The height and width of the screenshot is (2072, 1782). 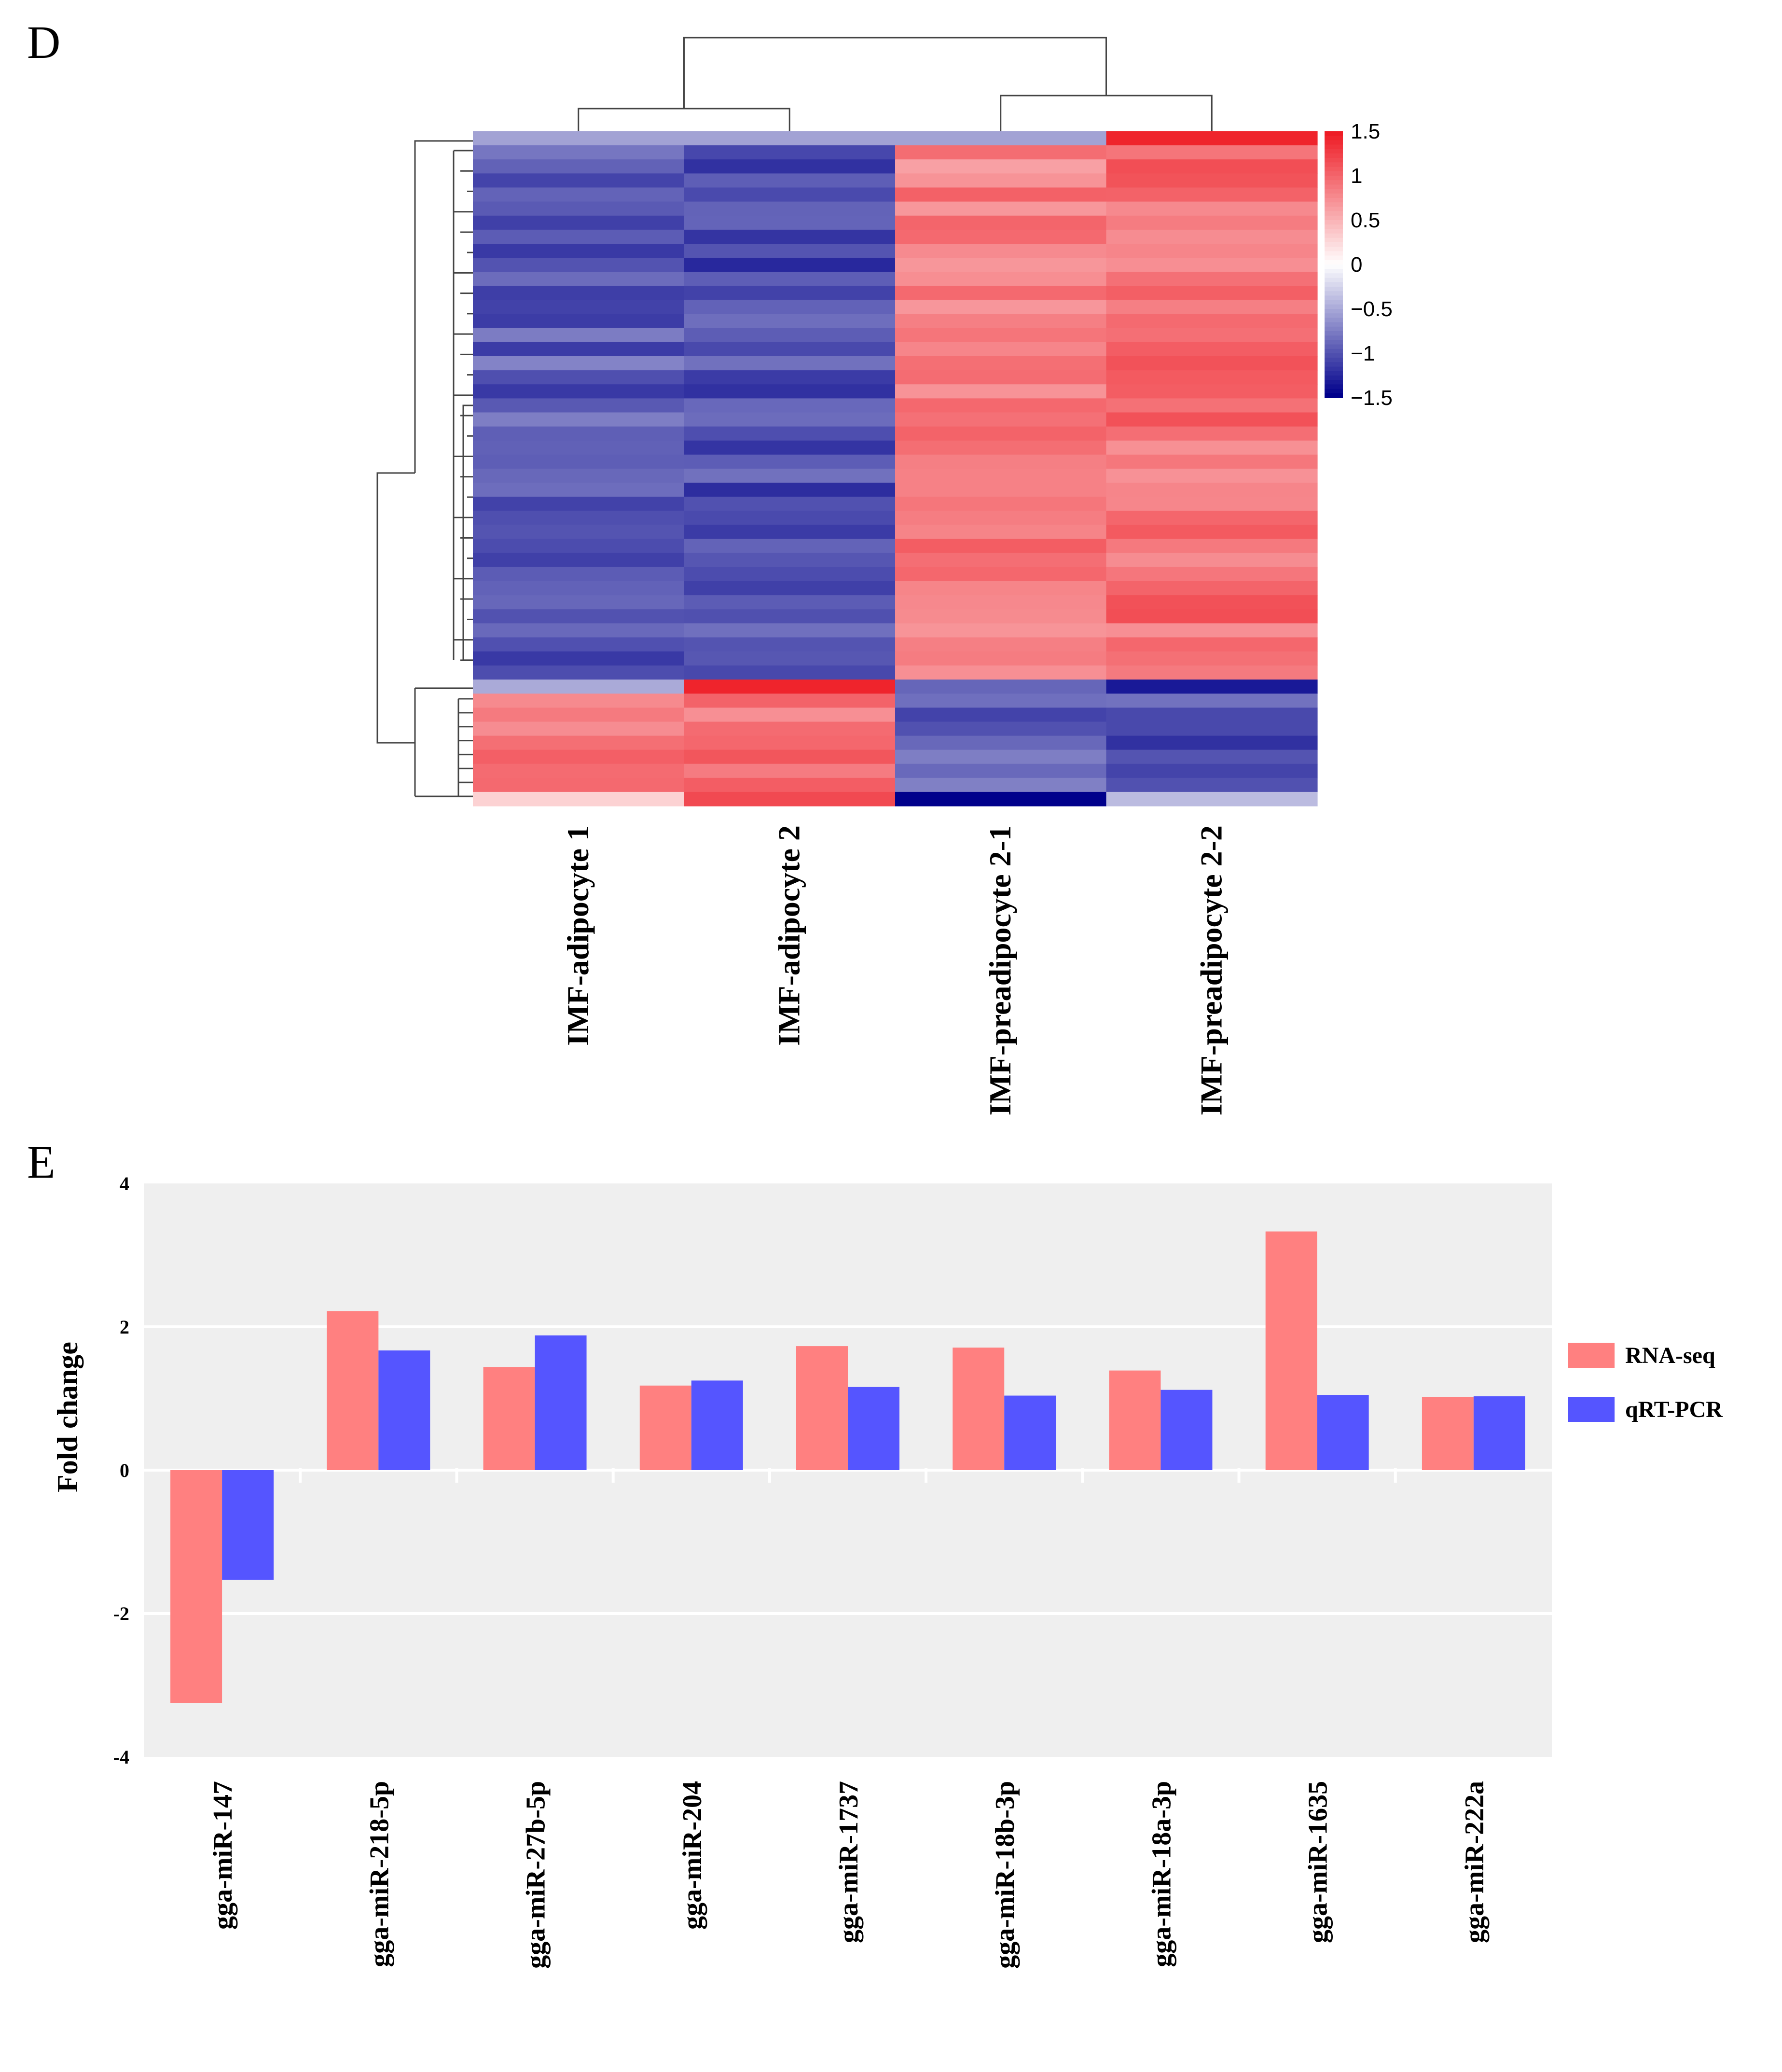 I want to click on dendrogram-branch, so click(x=443, y=306).